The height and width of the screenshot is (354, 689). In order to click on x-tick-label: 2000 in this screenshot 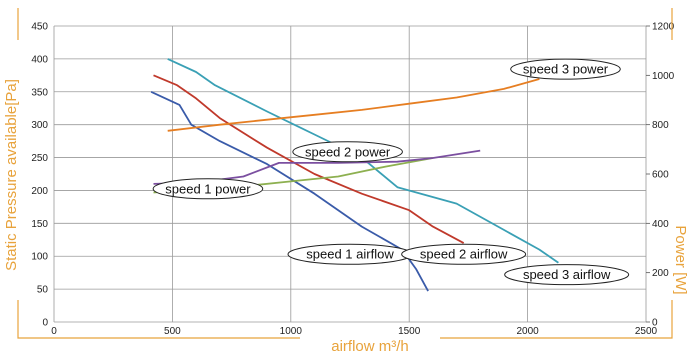, I will do `click(527, 331)`.